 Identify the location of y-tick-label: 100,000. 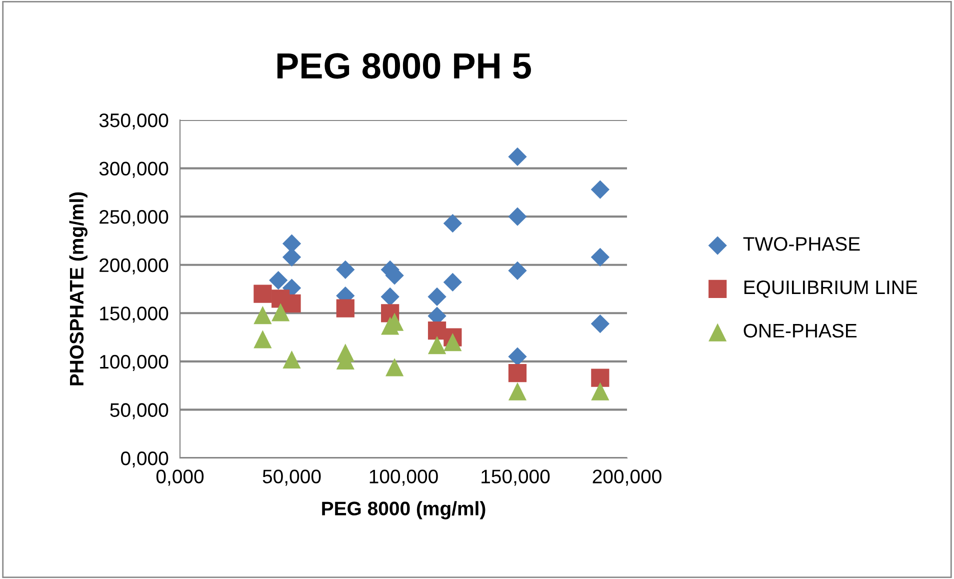
(134, 362).